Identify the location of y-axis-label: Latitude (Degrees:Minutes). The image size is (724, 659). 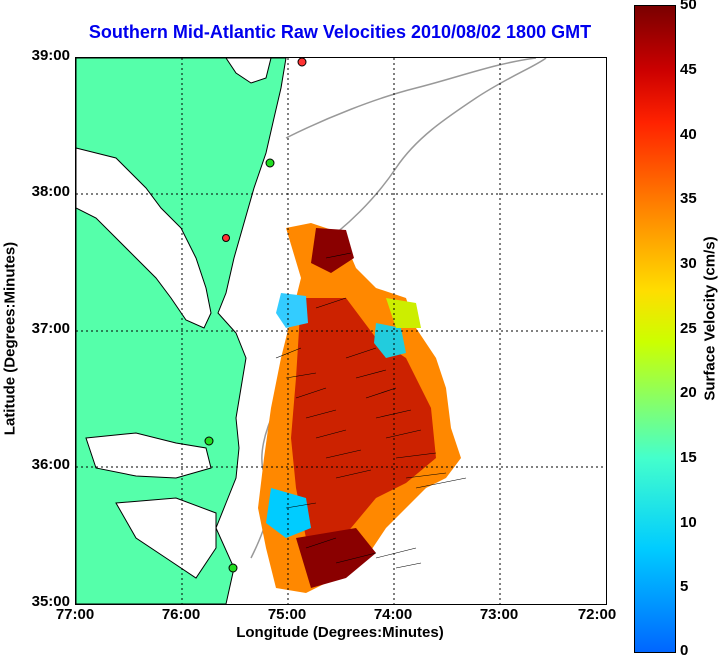
(10, 338).